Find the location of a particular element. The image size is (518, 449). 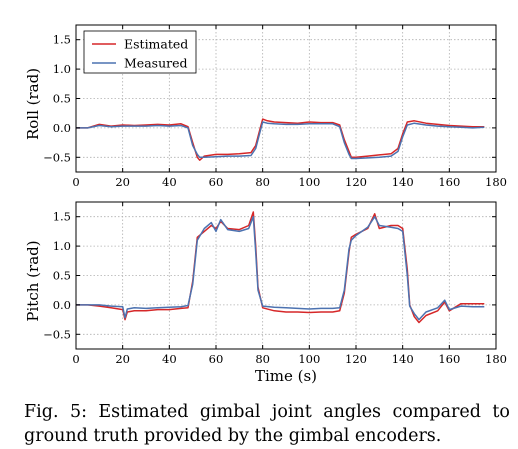

pitch-x-tick-label: 0 is located at coordinates (75, 359).